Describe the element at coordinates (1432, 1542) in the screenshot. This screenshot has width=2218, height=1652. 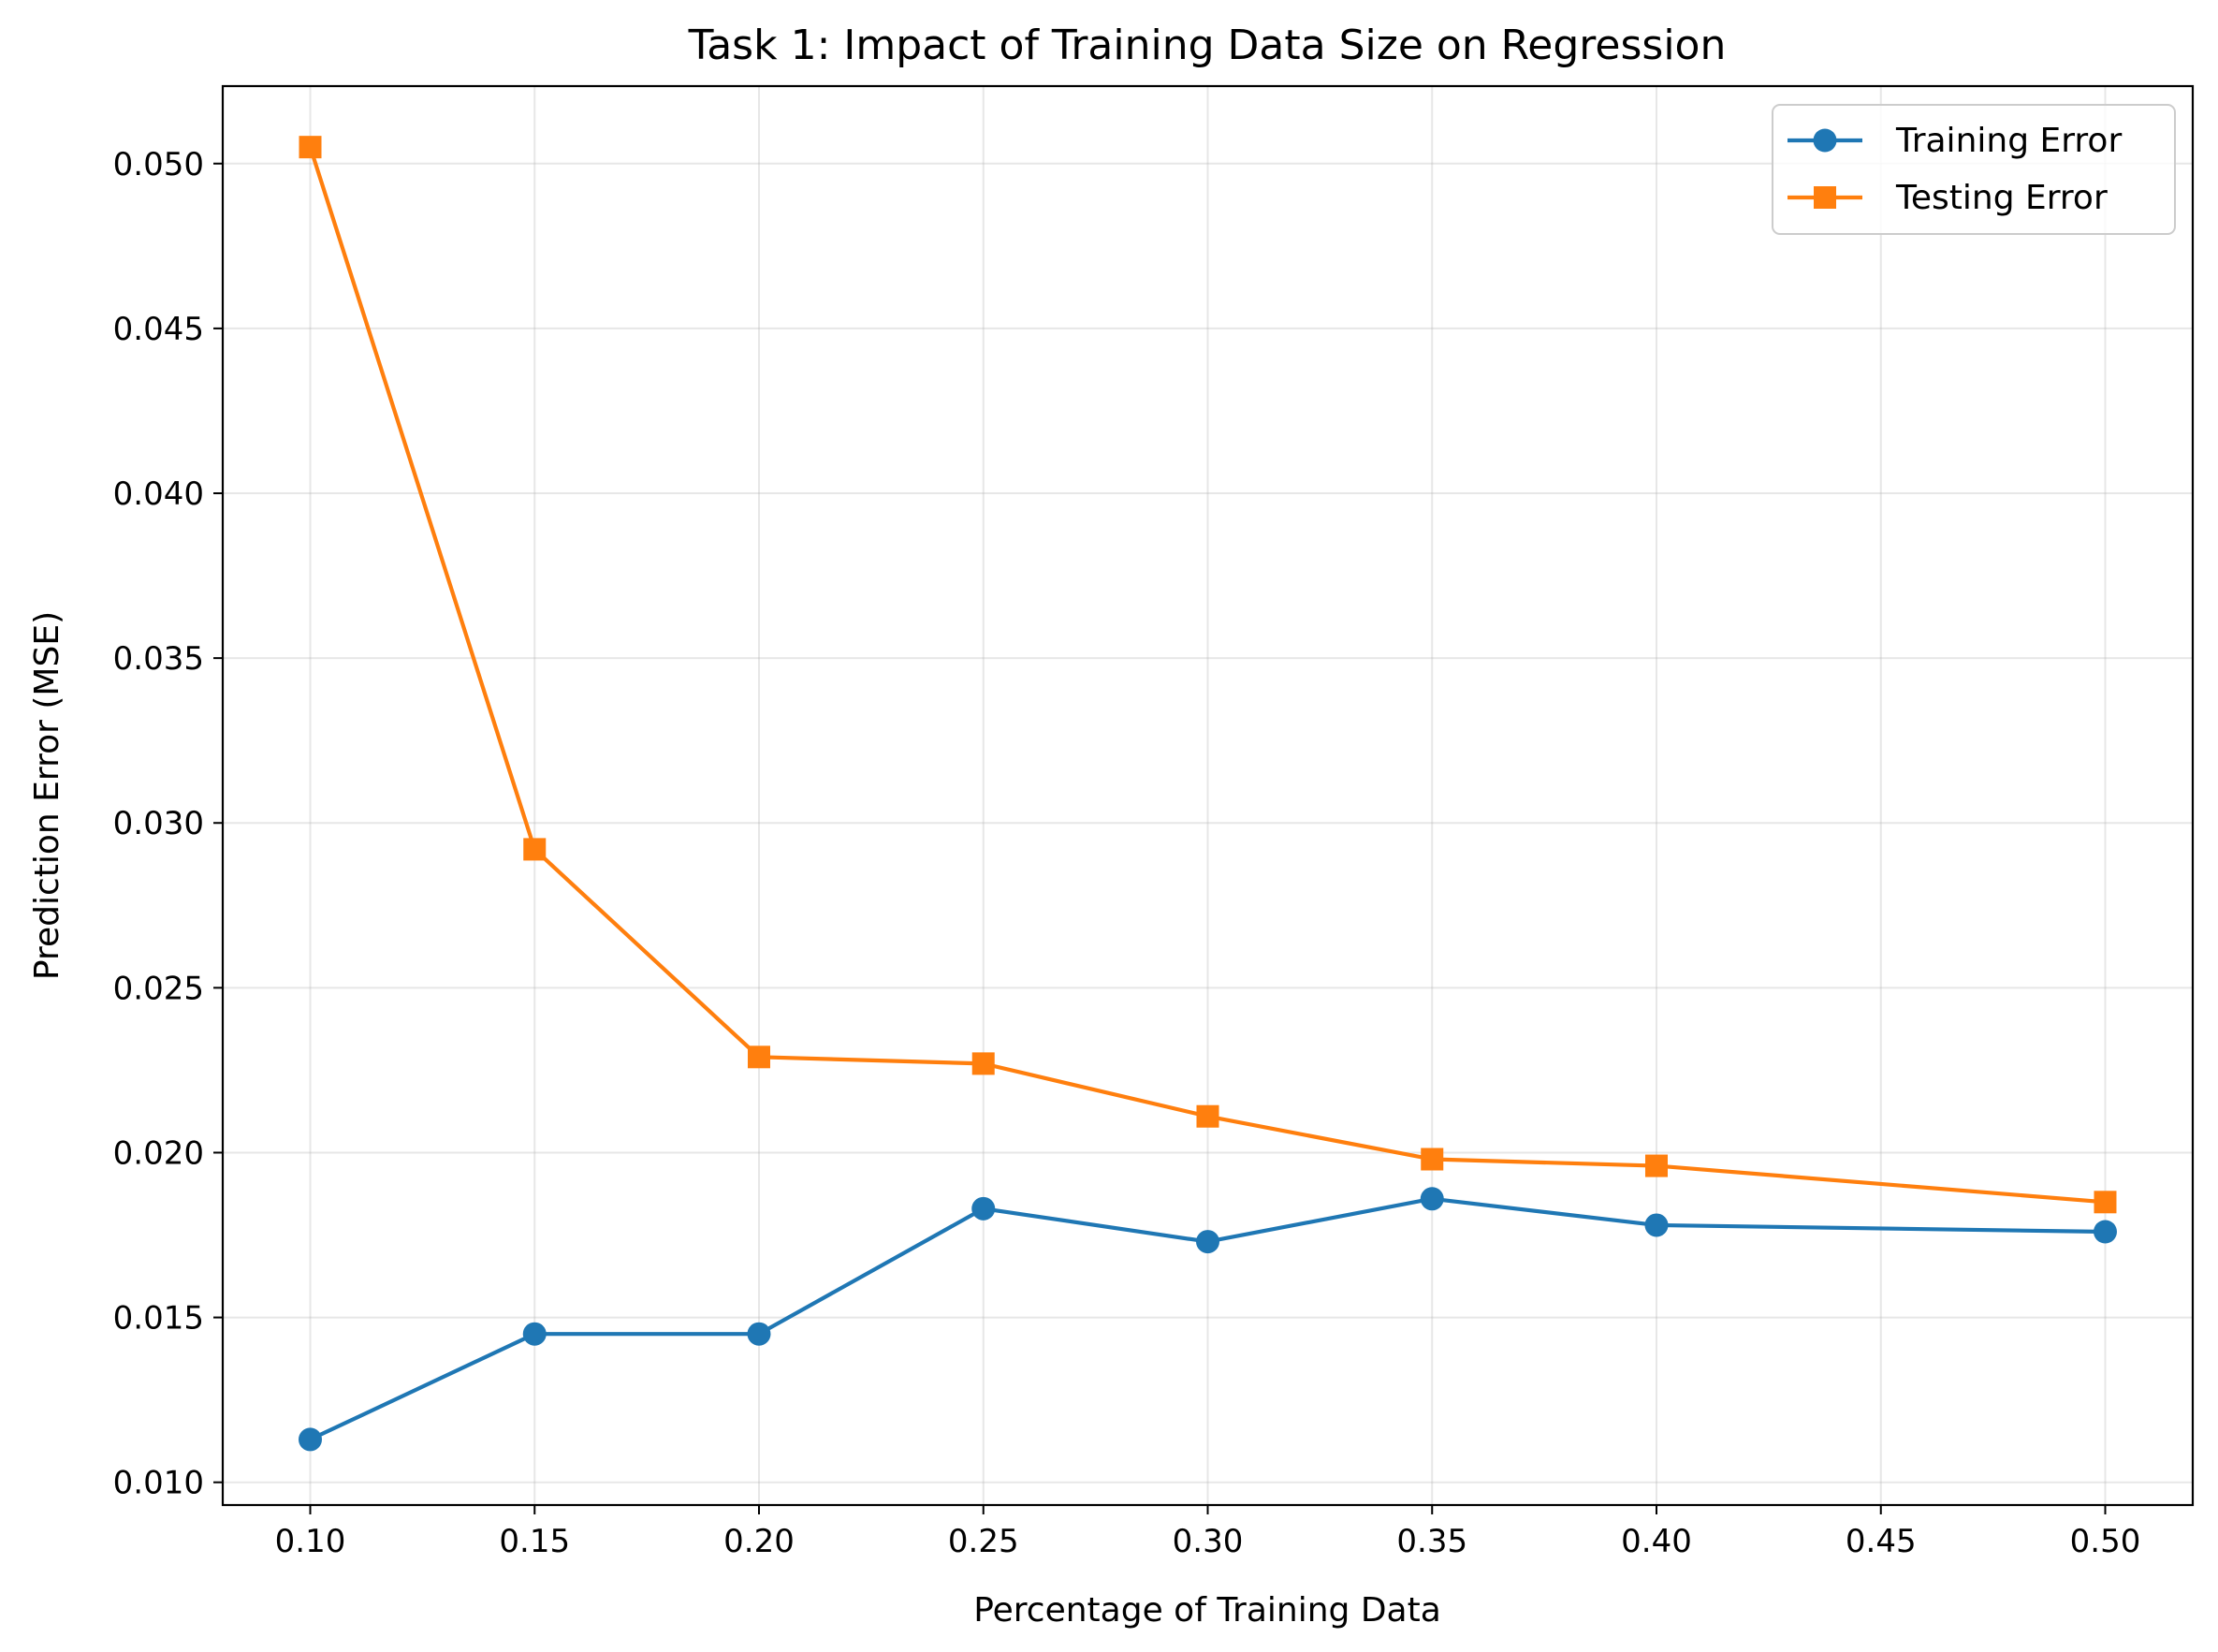
I see `x-tick-label: 0.35` at that location.